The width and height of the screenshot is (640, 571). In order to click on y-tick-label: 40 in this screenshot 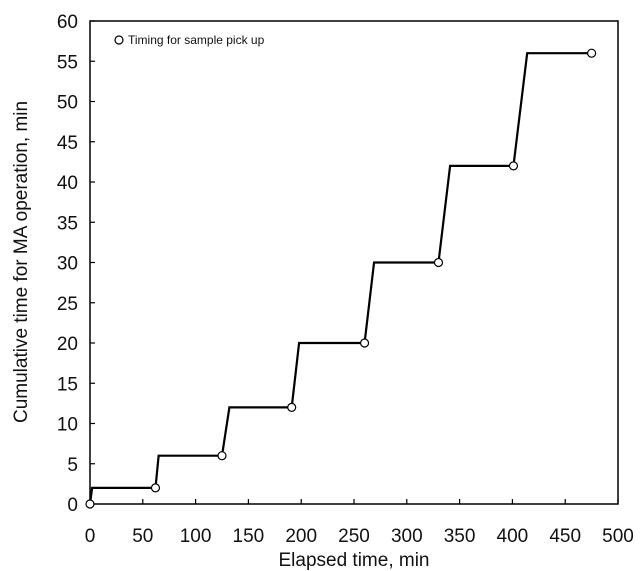, I will do `click(67, 183)`.